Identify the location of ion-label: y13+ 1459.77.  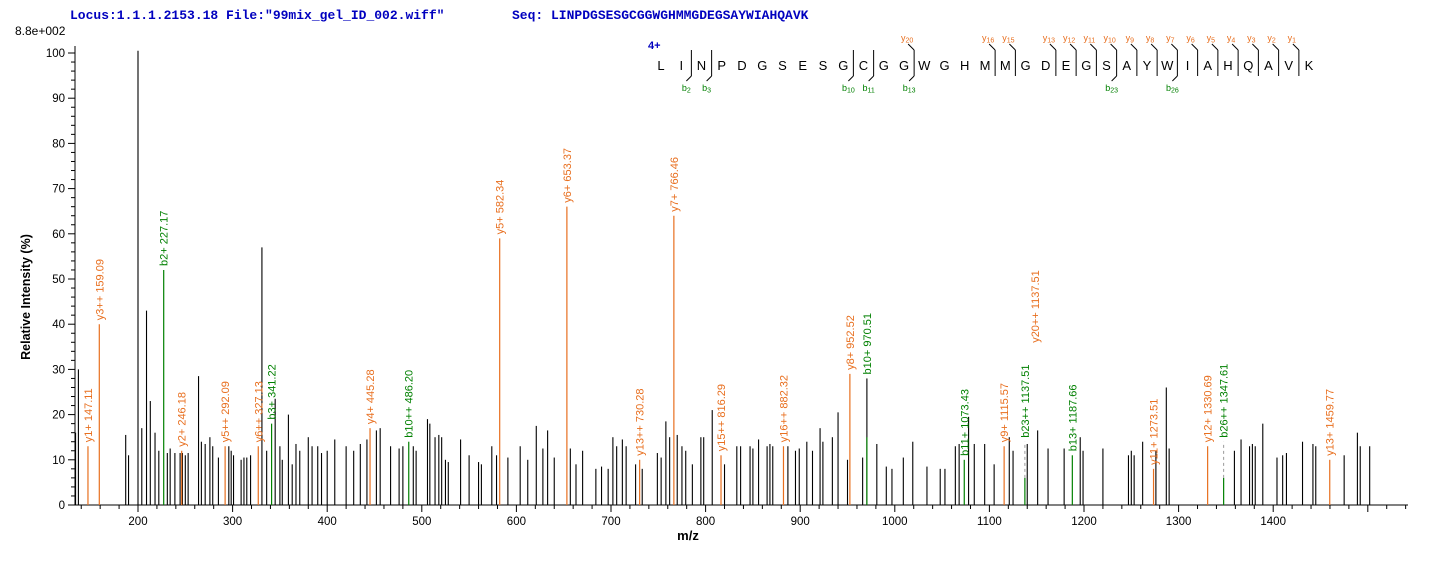
(1331, 422).